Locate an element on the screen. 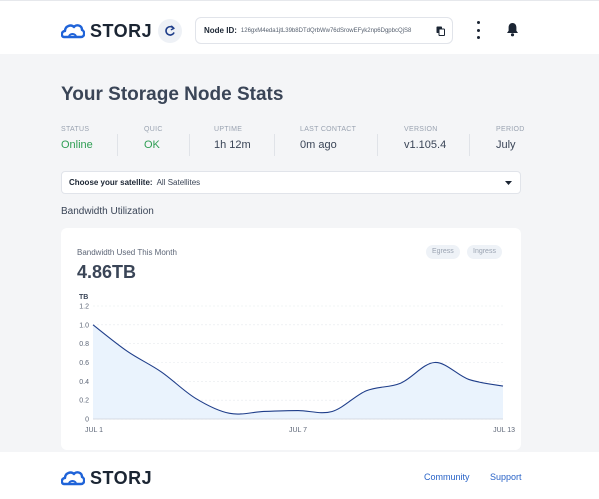 This screenshot has width=599, height=499. stat-value: OK is located at coordinates (152, 145).